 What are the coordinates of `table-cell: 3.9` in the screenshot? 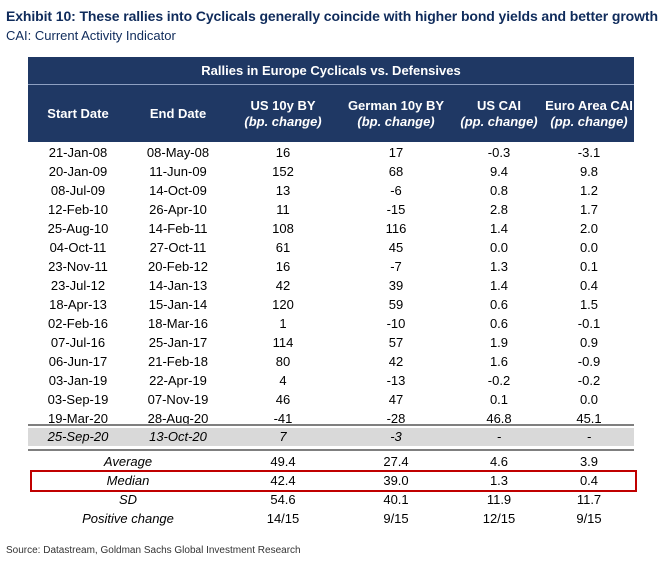 It's located at (589, 461).